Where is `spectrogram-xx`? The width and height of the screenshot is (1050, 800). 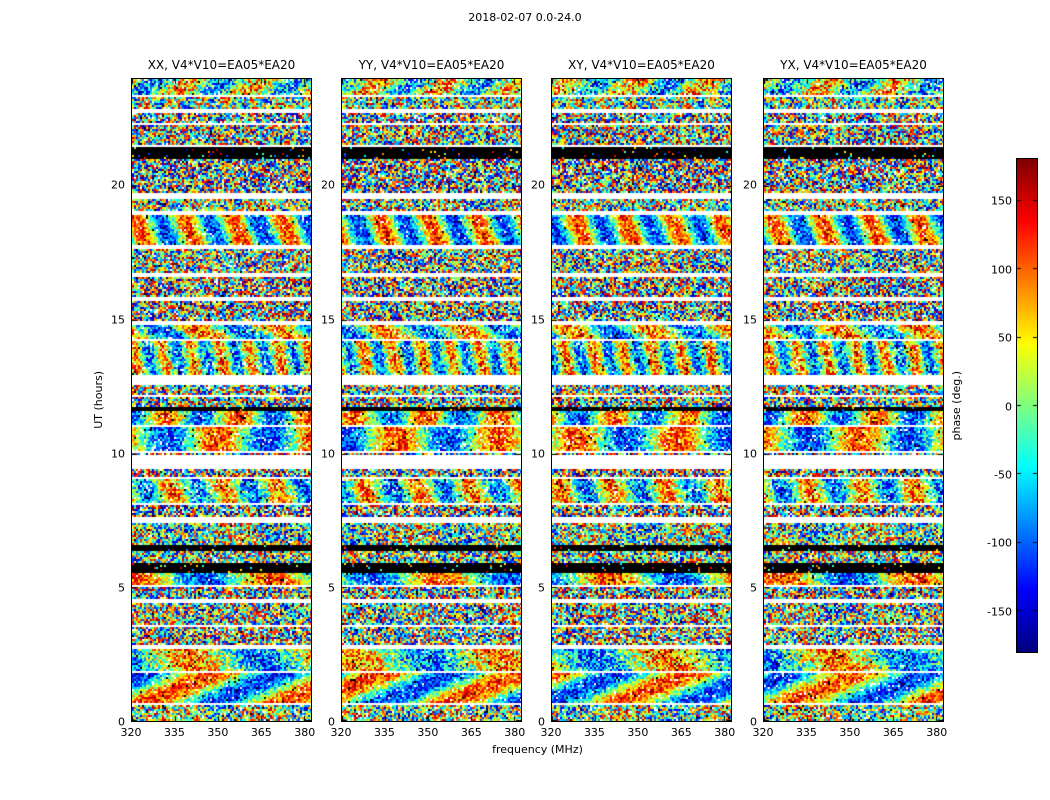 spectrogram-xx is located at coordinates (221, 400).